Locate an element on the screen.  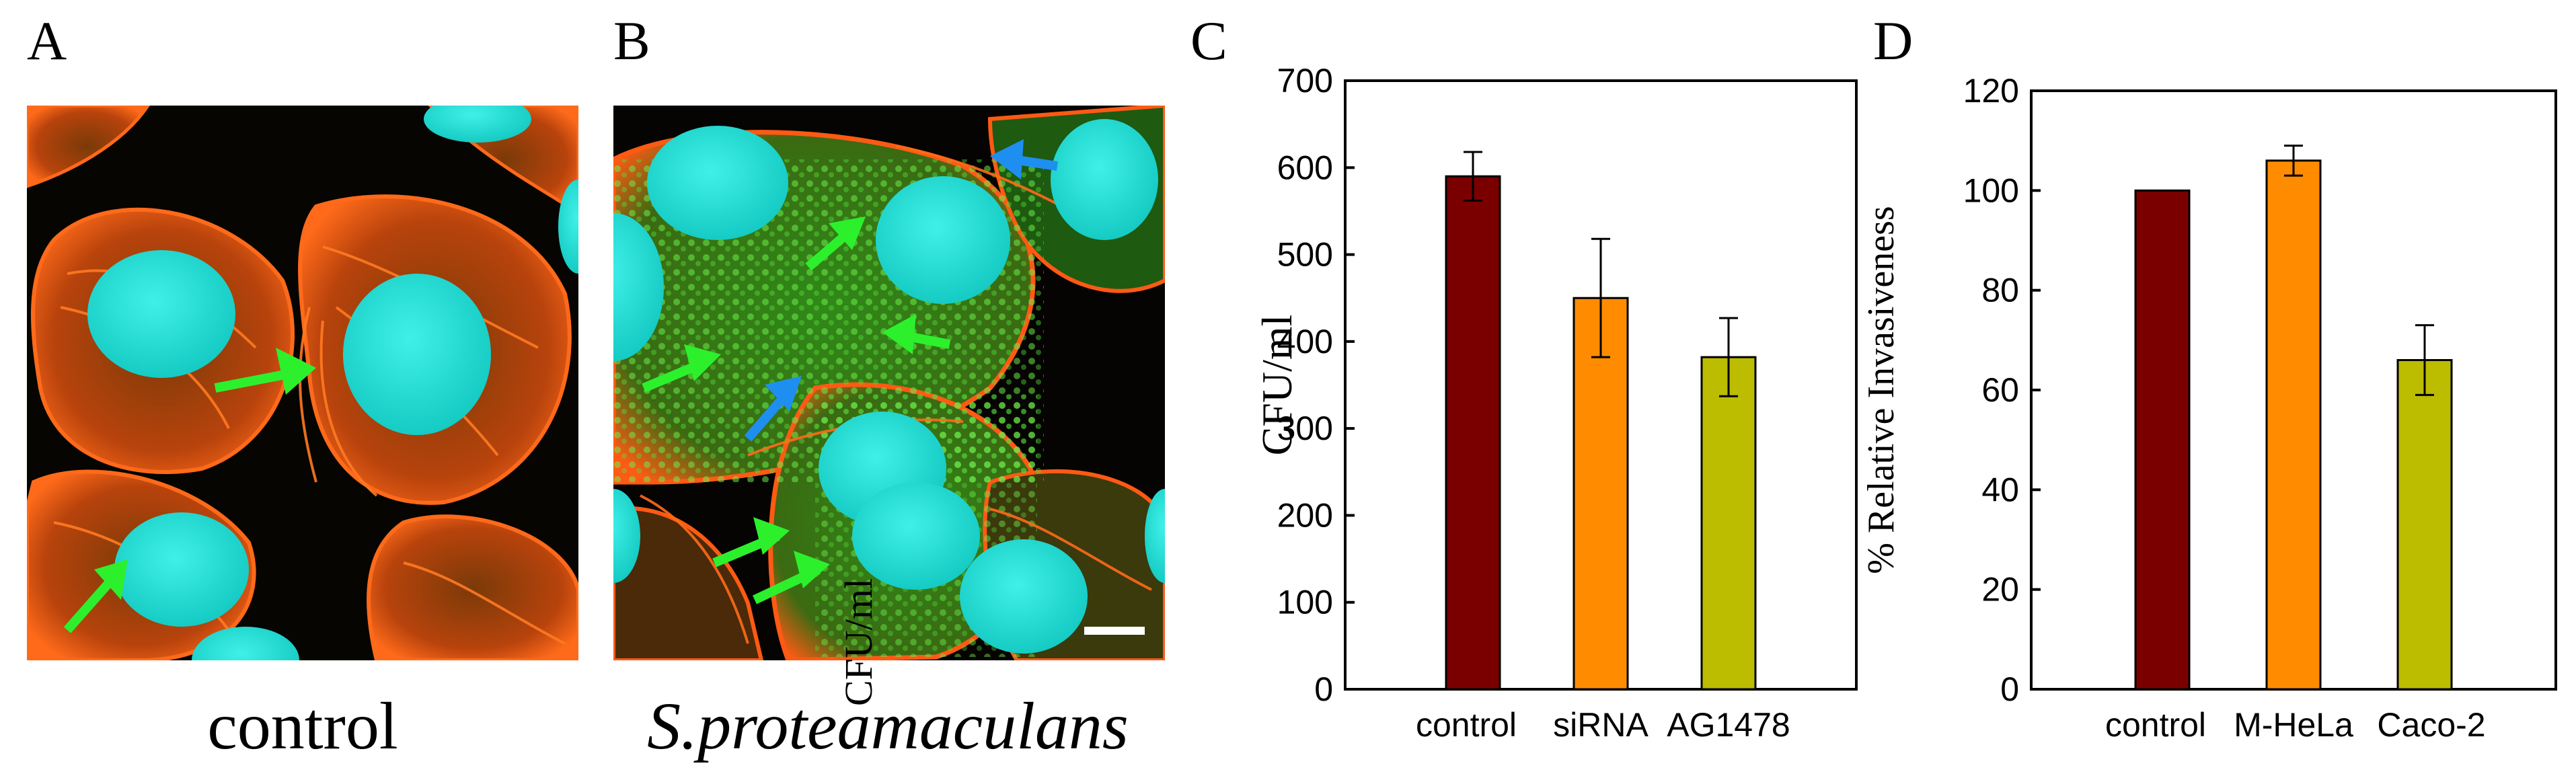
caption-s-proteamaculans: S.proteamaculans is located at coordinates (888, 726).